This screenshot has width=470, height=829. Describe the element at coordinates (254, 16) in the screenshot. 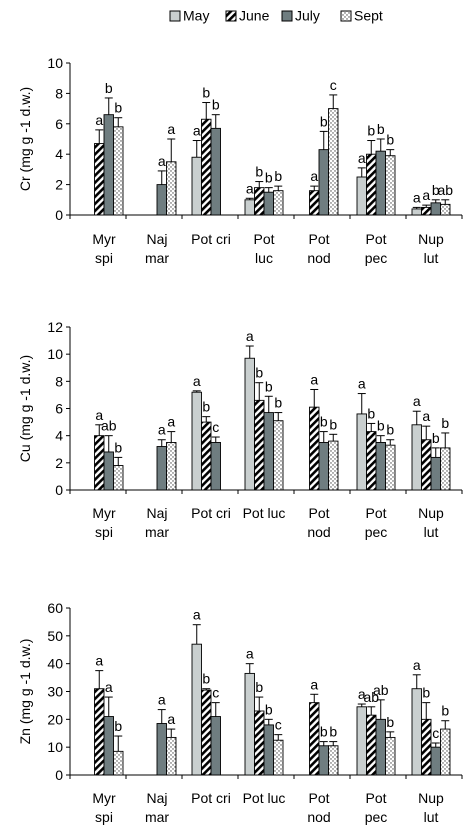

I see `legend-label-june: June` at that location.